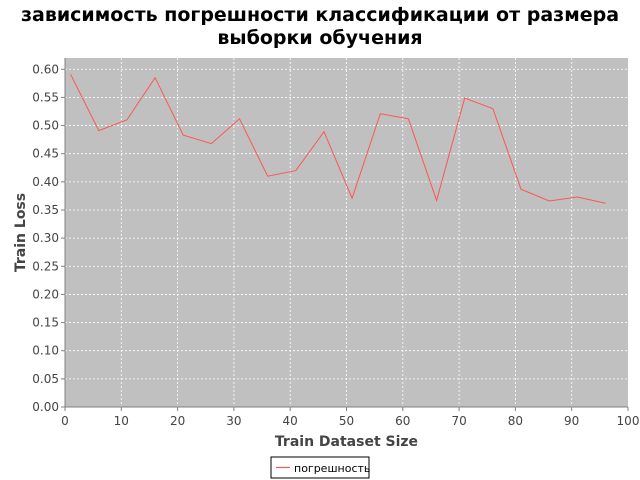  What do you see at coordinates (45, 238) in the screenshot?
I see `y-tick-label: 0.30` at bounding box center [45, 238].